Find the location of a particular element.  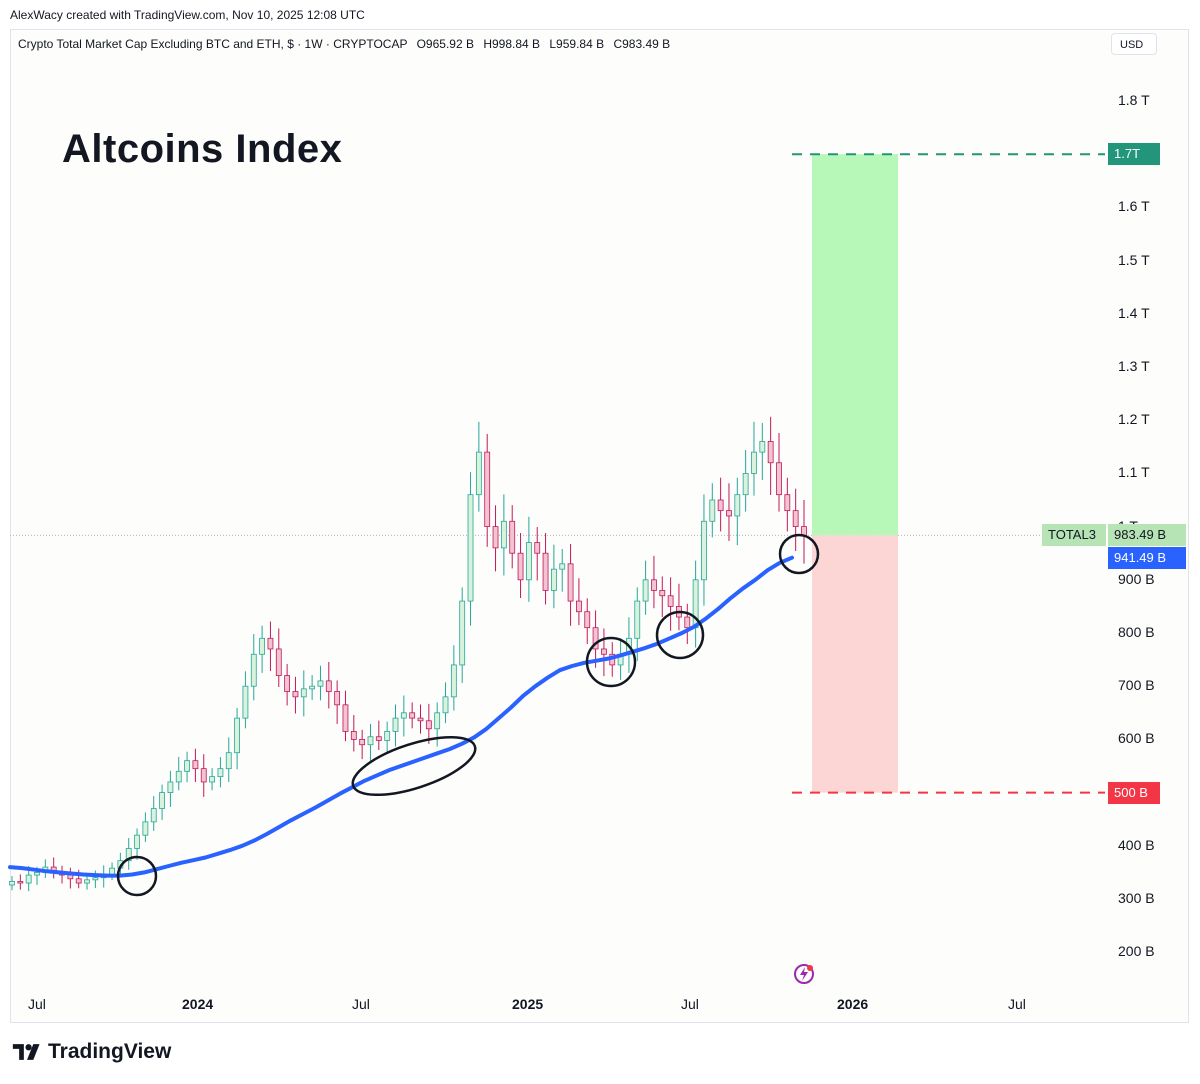

ma-price-tag: 941.49 B is located at coordinates (1147, 557).